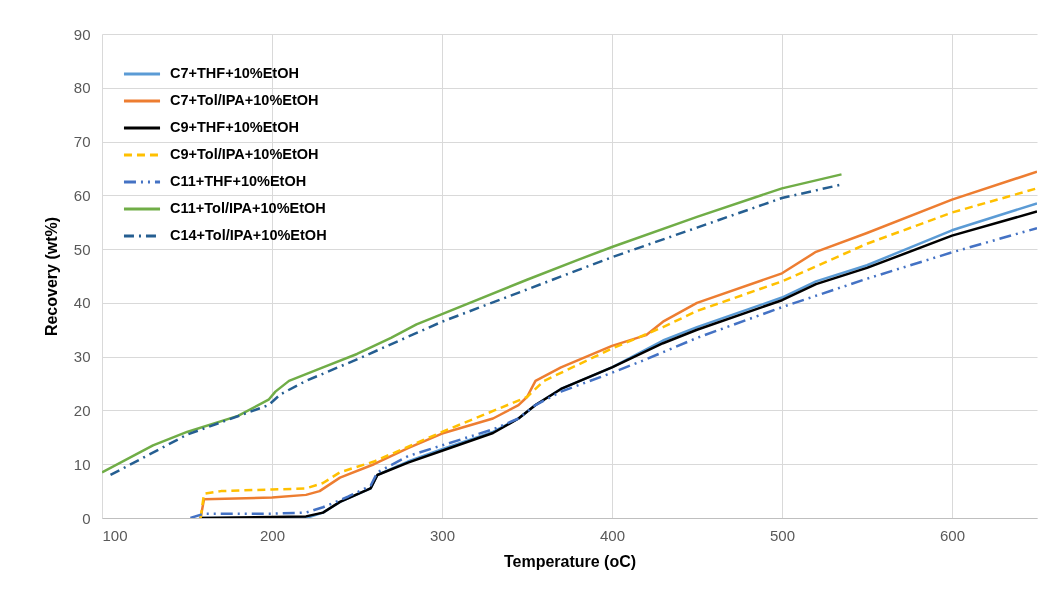 The width and height of the screenshot is (1062, 603). I want to click on y-tick-label: 0, so click(86, 518).